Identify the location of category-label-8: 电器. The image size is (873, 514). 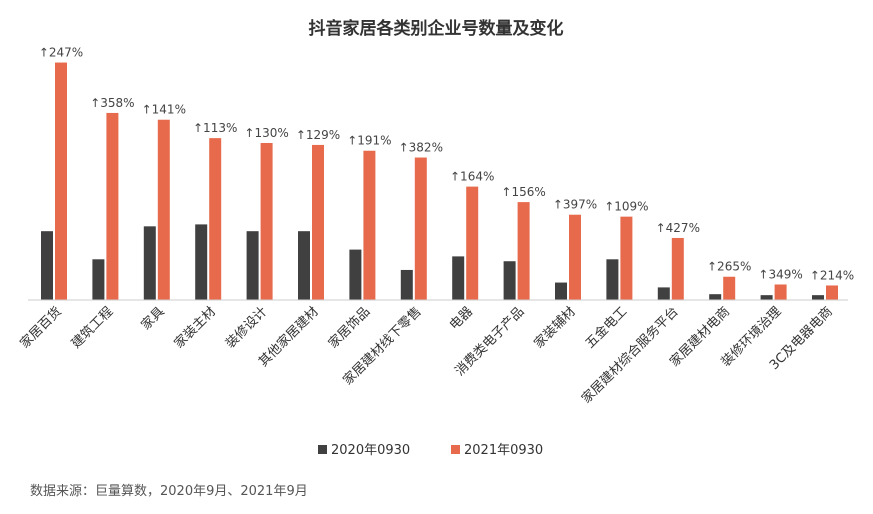
(461, 318).